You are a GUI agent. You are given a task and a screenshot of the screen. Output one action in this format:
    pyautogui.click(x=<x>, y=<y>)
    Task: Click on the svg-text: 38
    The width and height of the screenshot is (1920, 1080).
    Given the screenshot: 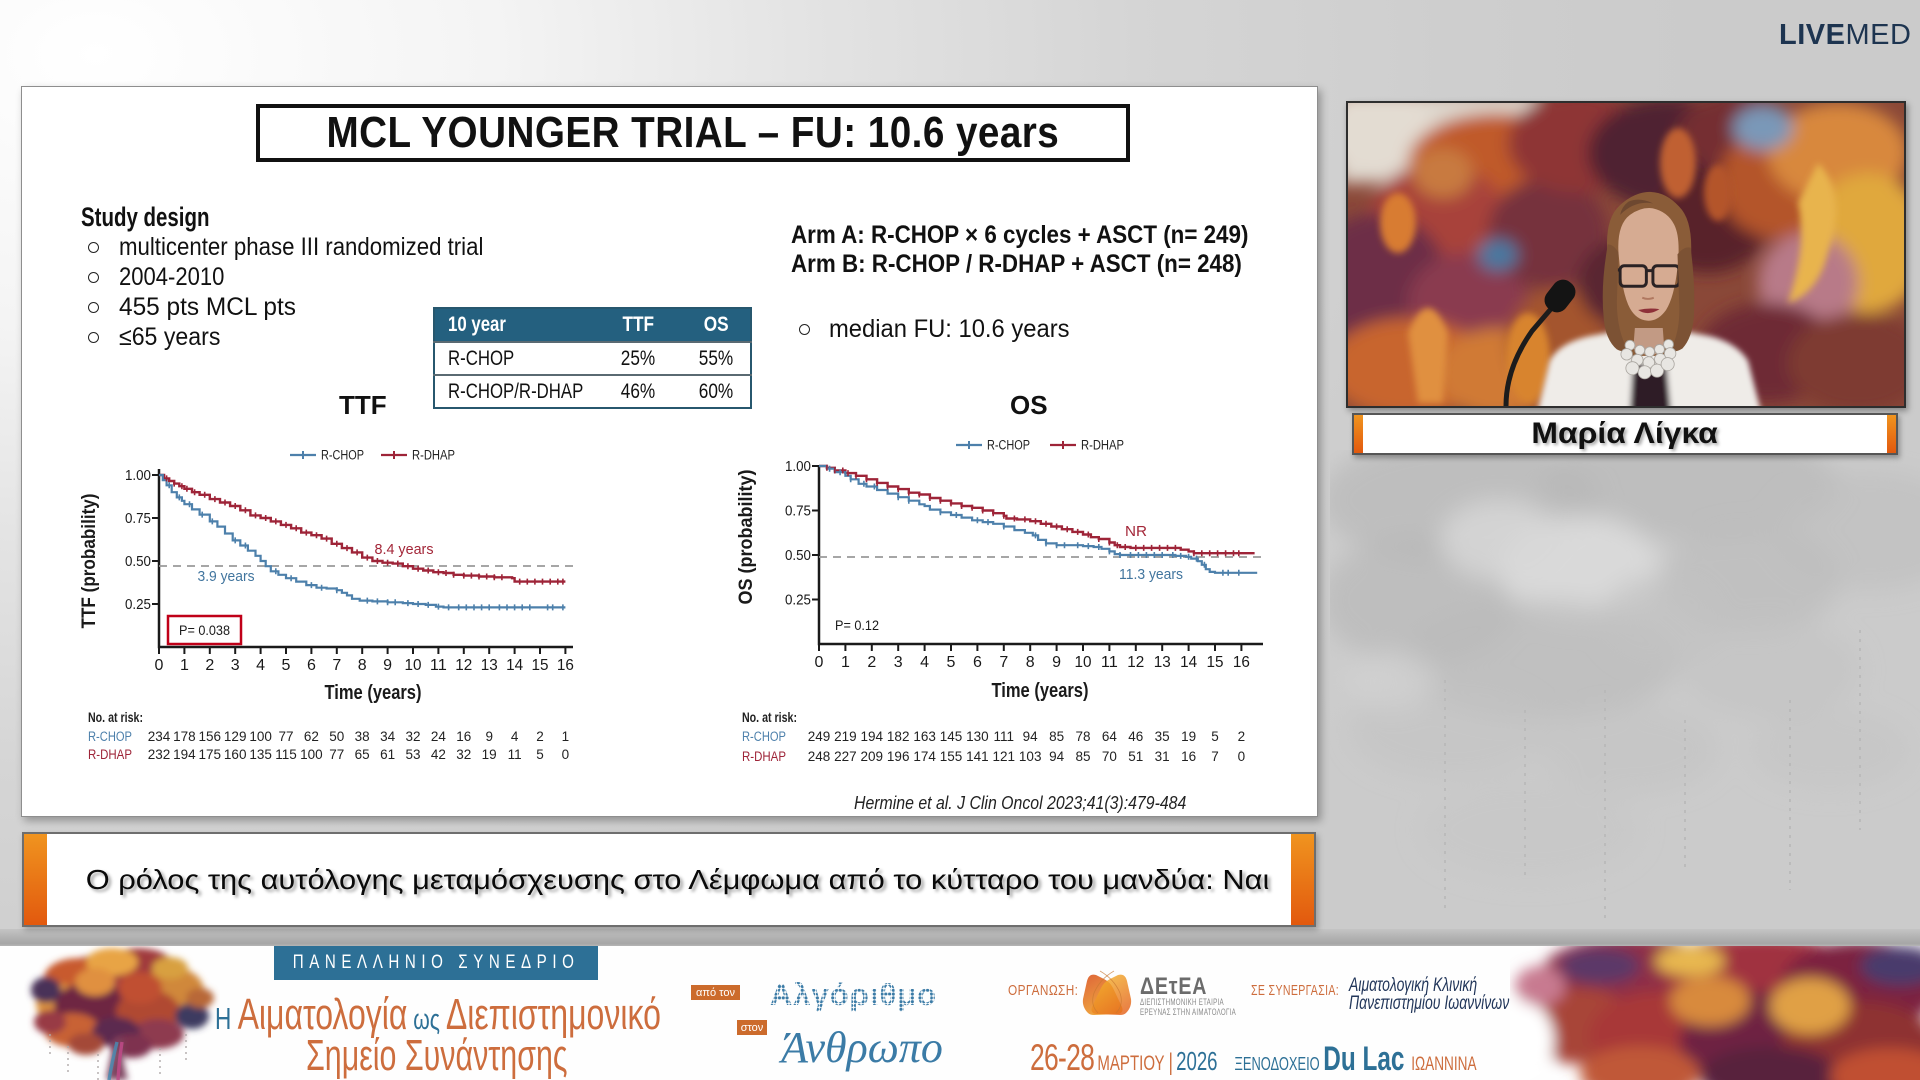 What is the action you would take?
    pyautogui.click(x=362, y=736)
    